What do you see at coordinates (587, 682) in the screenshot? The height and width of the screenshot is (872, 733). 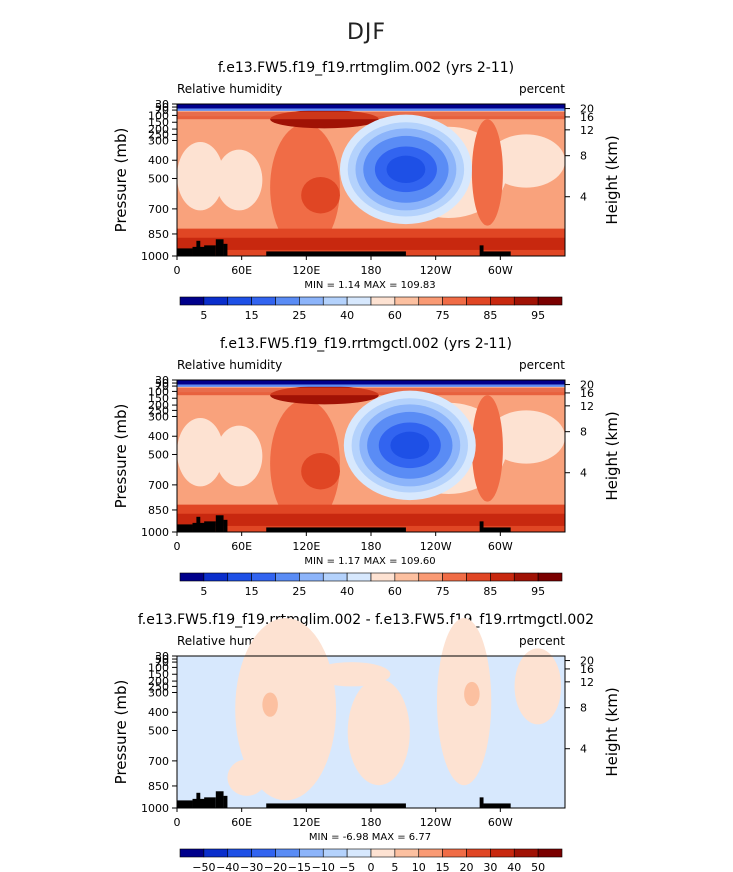 I see `y2-tick-label: 12` at bounding box center [587, 682].